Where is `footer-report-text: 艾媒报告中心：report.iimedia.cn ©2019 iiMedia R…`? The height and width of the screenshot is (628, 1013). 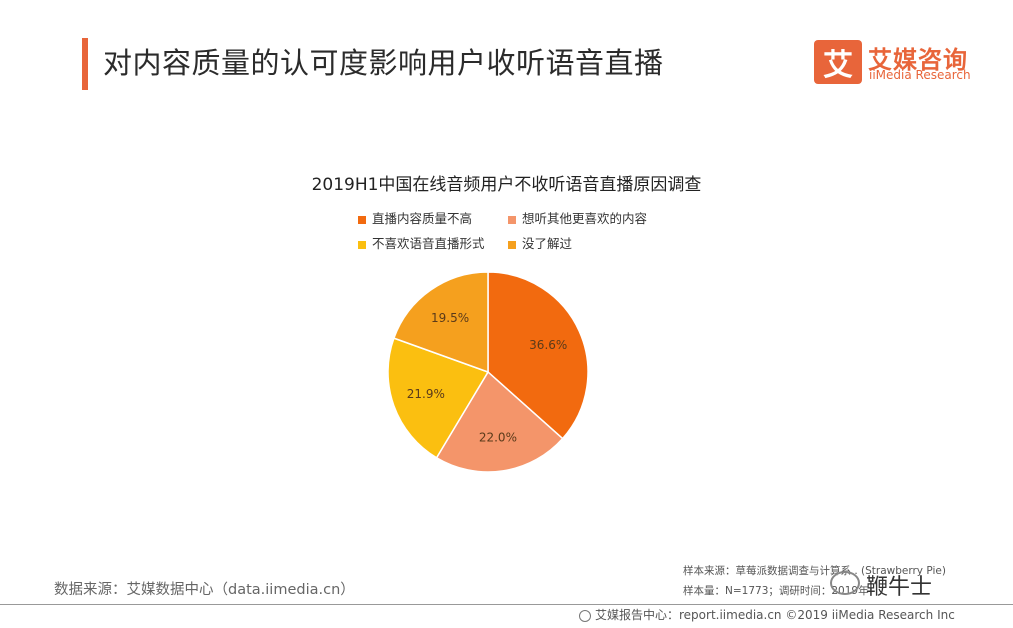
footer-report-text: 艾媒报告中心：report.iimedia.cn ©2019 iiMedia R… is located at coordinates (775, 615).